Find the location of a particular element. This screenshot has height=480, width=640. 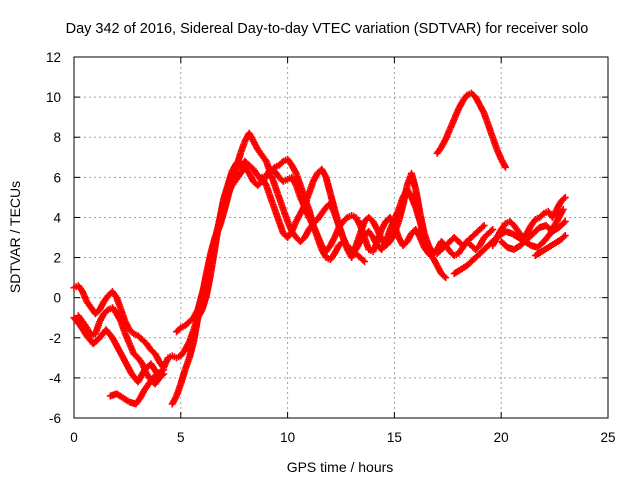

x-tick-label: 15 is located at coordinates (394, 437).